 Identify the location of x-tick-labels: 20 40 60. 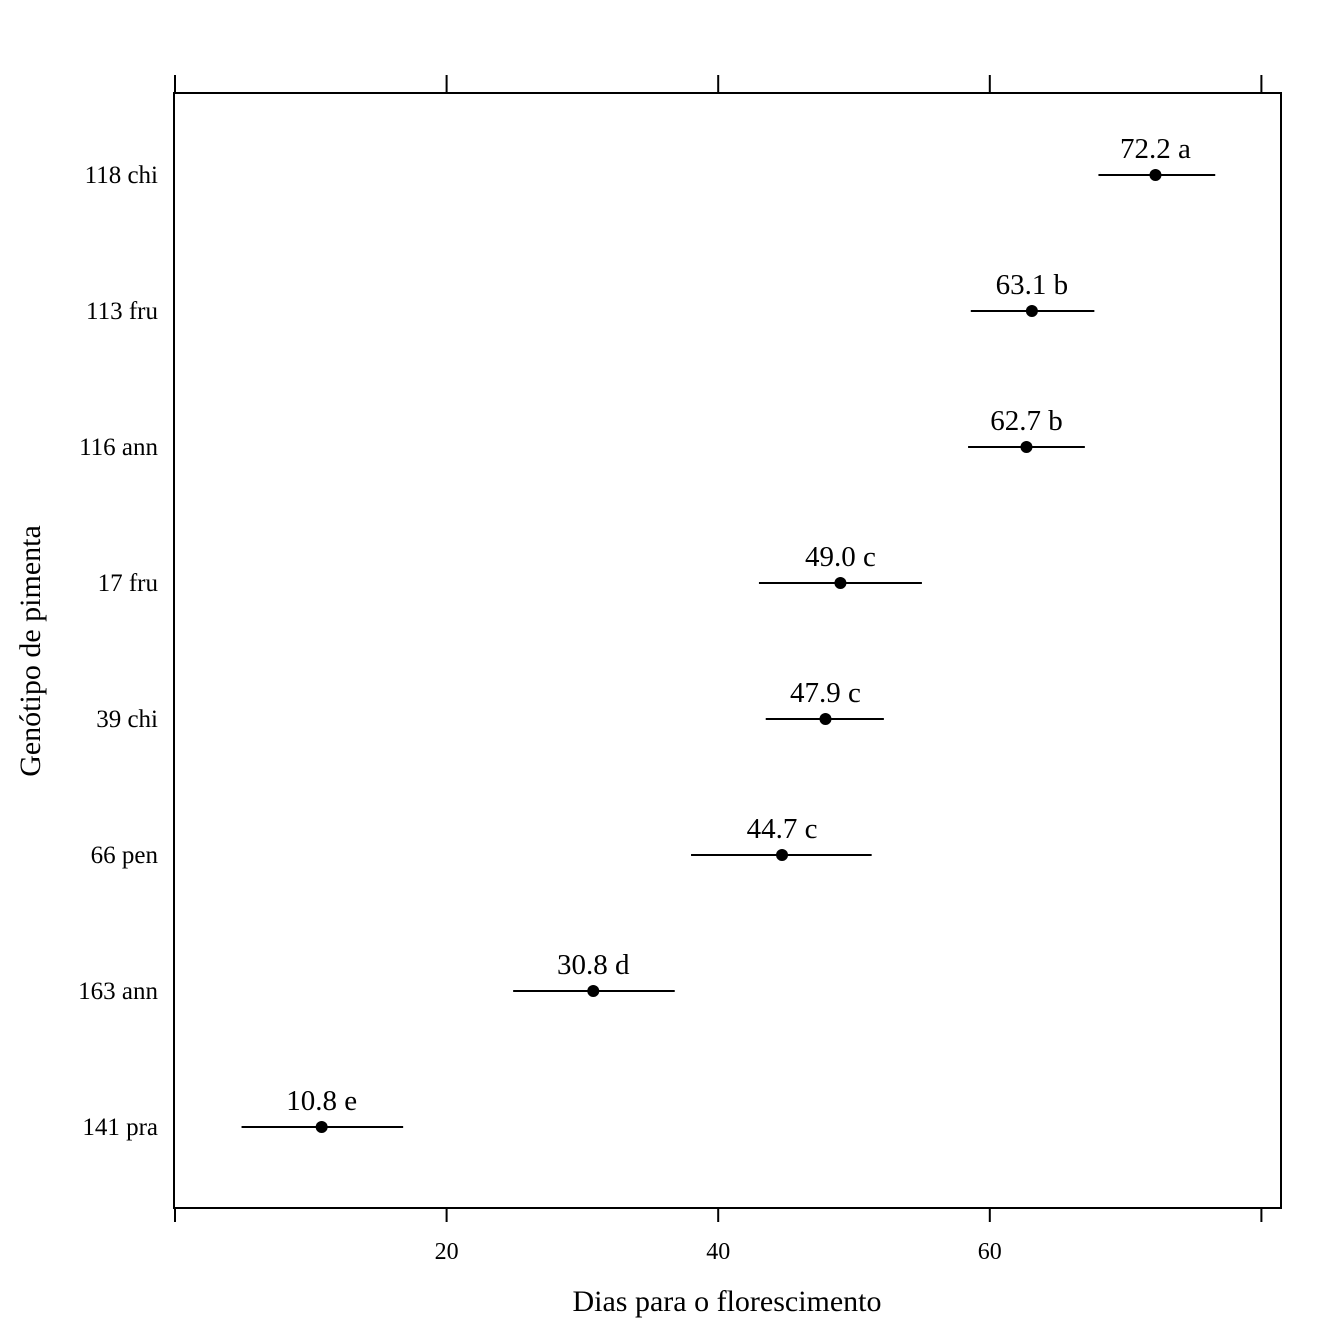
(718, 1252).